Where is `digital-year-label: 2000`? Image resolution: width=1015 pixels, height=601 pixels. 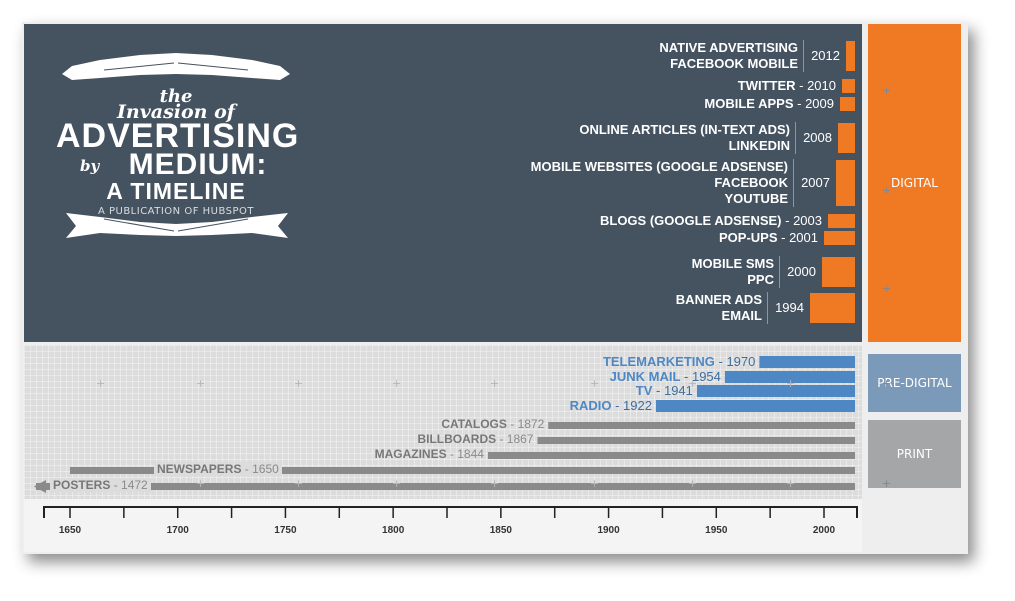 digital-year-label: 2000 is located at coordinates (801, 271).